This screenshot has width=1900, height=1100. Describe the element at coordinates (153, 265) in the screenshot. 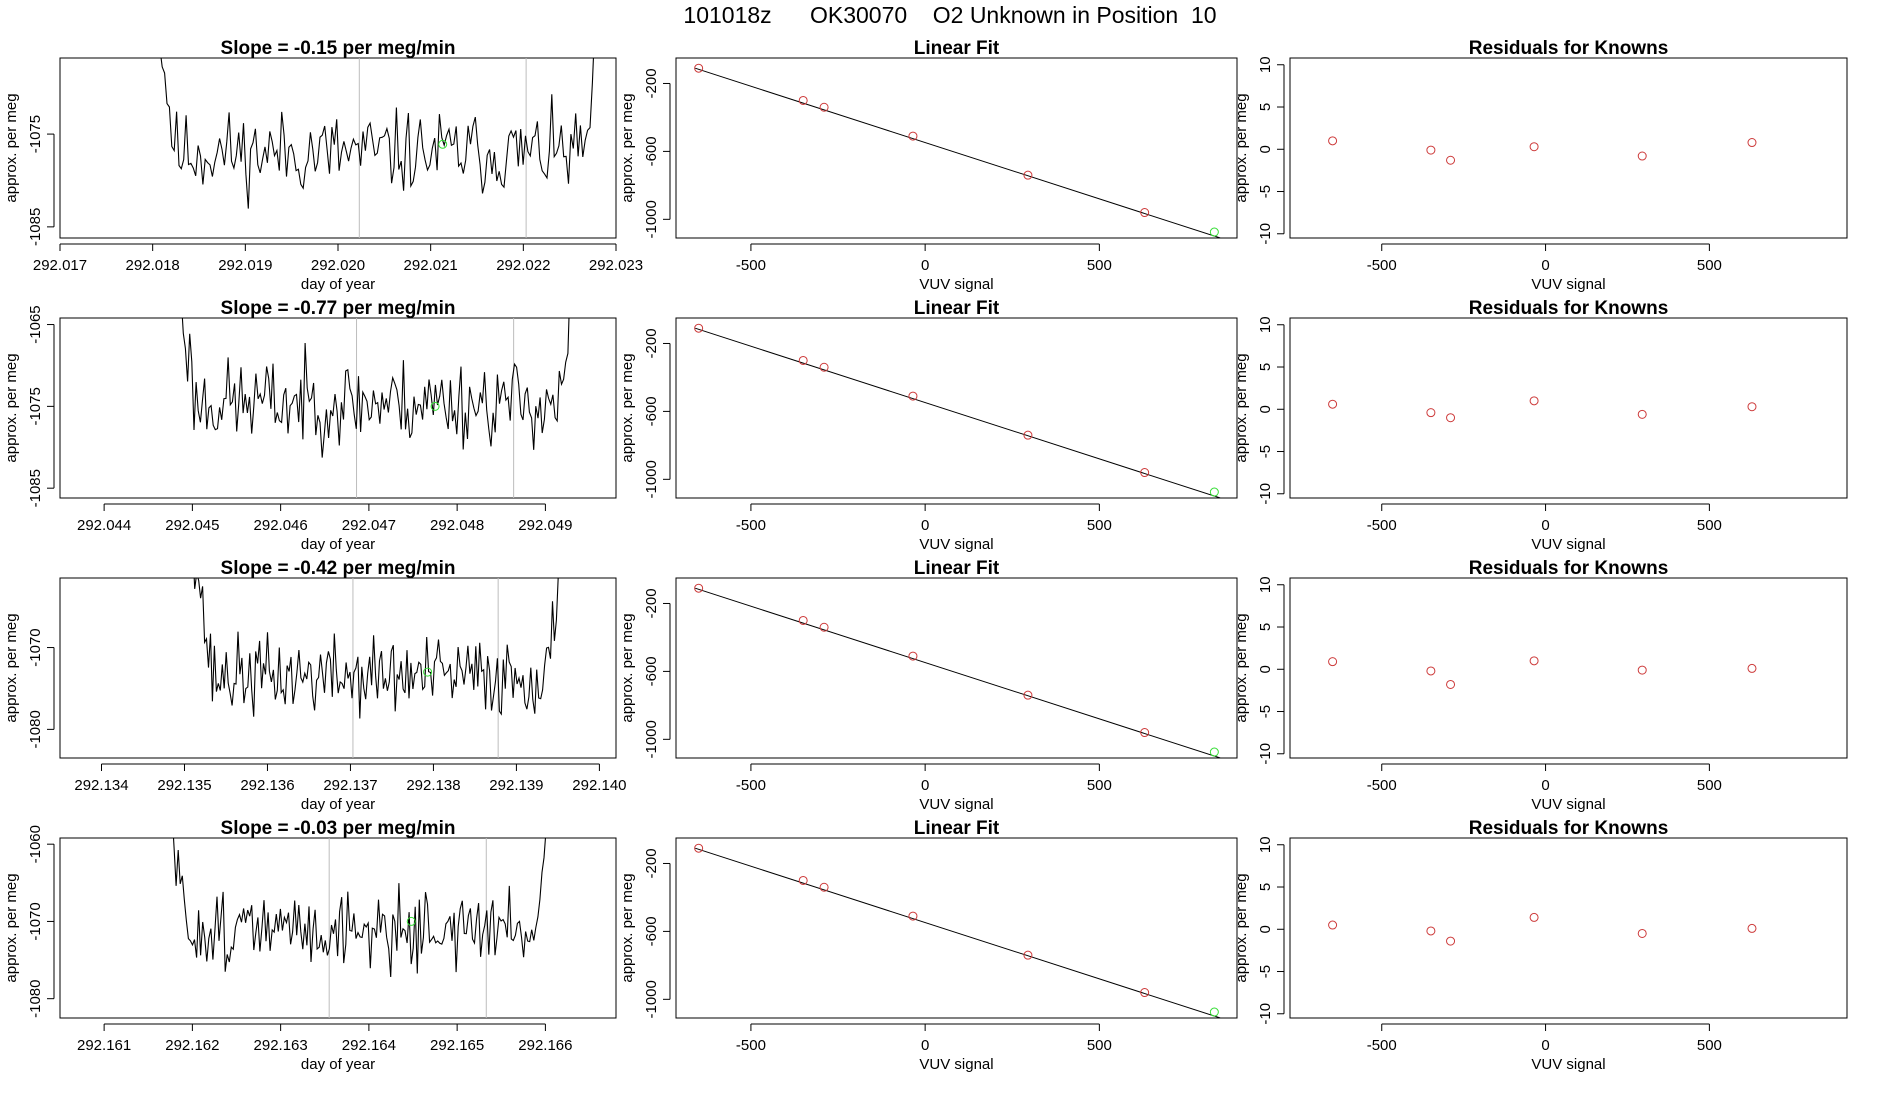

I see `x-tick-label: 292.018` at that location.